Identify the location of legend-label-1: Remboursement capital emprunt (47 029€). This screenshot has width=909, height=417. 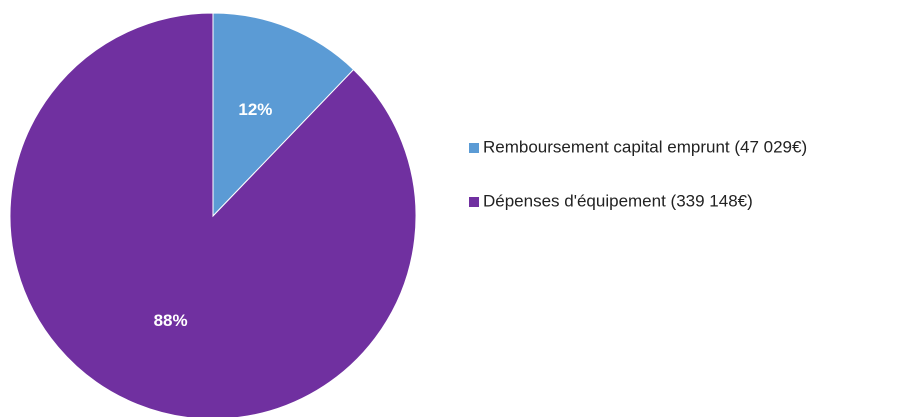
(645, 146).